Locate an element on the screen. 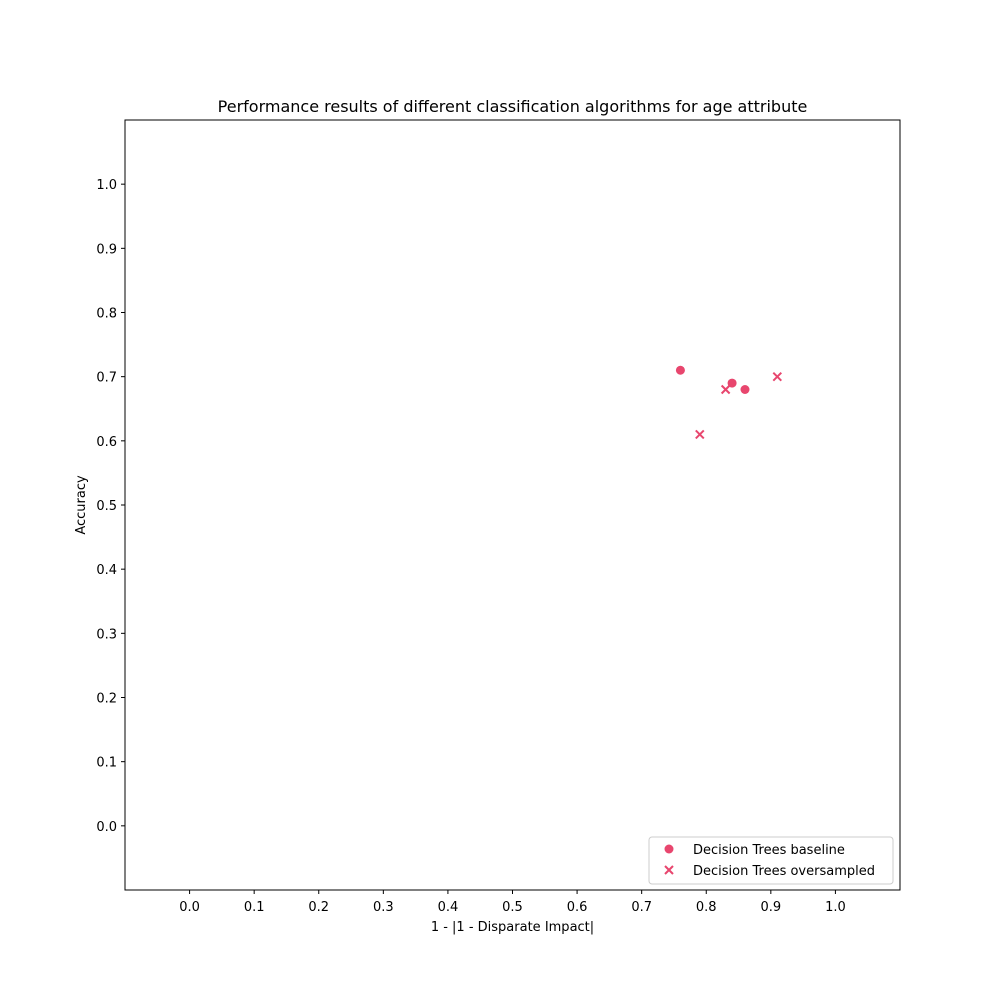  x-tick-label: 0.1 is located at coordinates (254, 907).